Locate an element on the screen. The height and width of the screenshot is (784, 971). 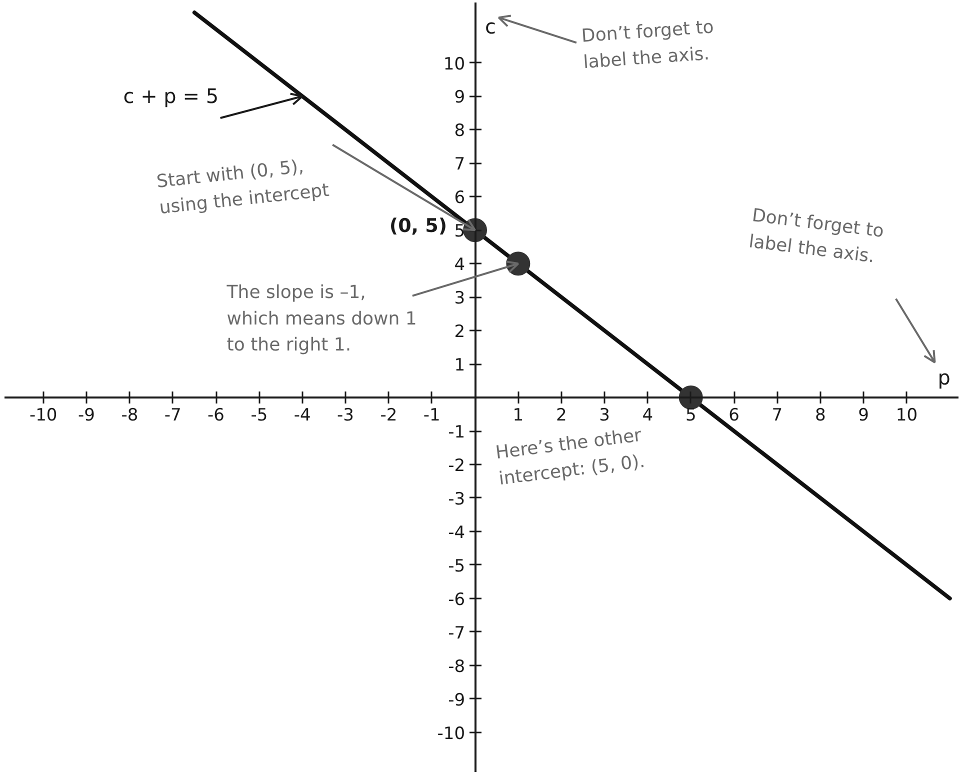
y-tick-label: 9 is located at coordinates (460, 98).